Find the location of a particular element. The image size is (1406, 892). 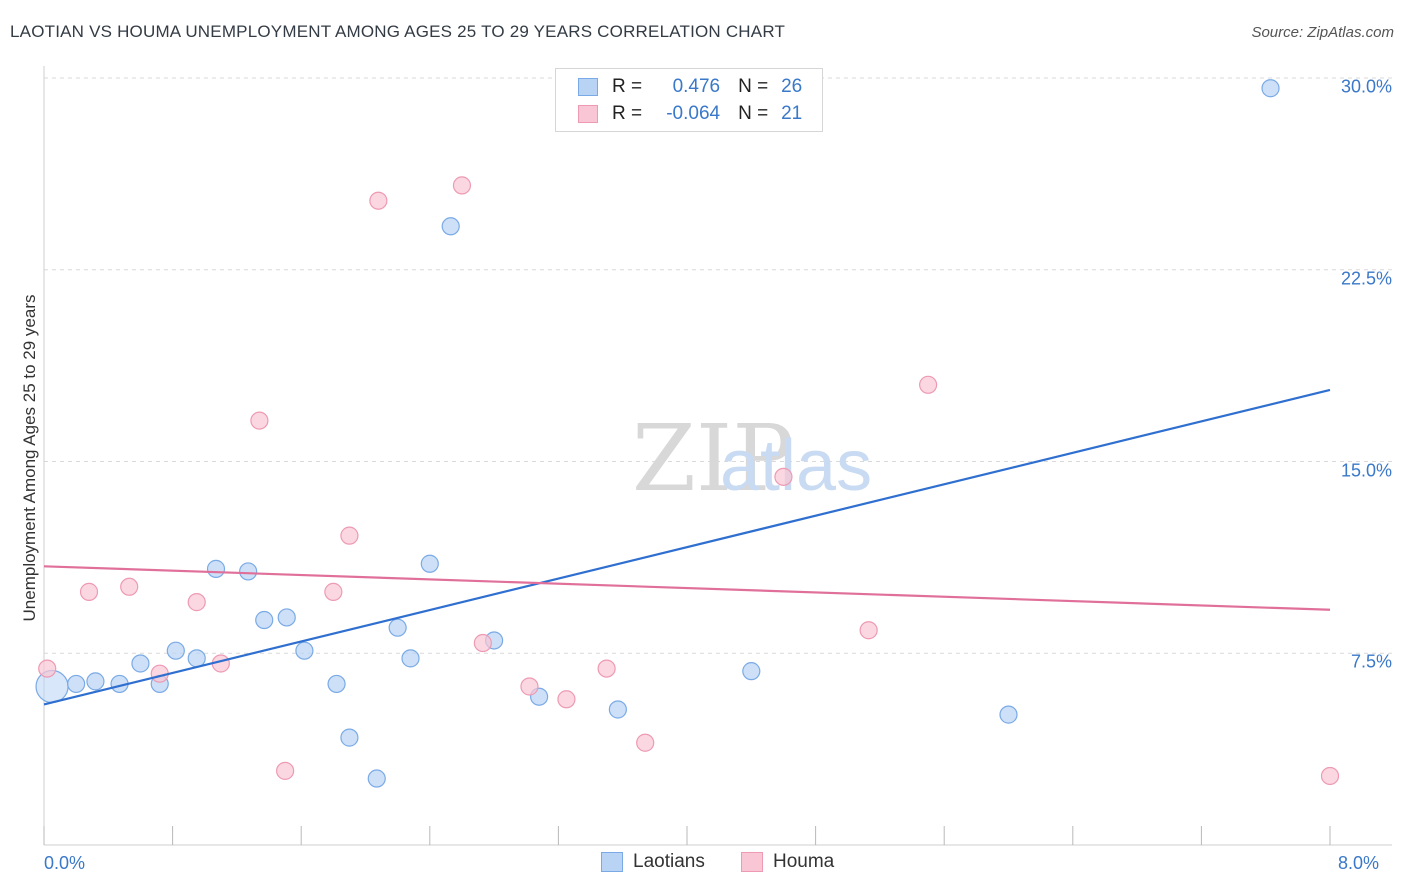

bottom-legend-houma: Houma is located at coordinates (787, 862).